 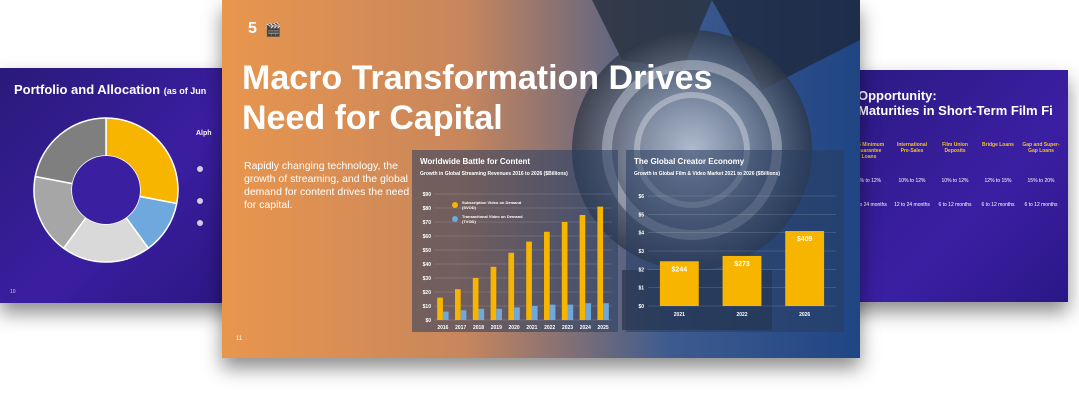 I want to click on x-tick-label: 2019, so click(x=496, y=328).